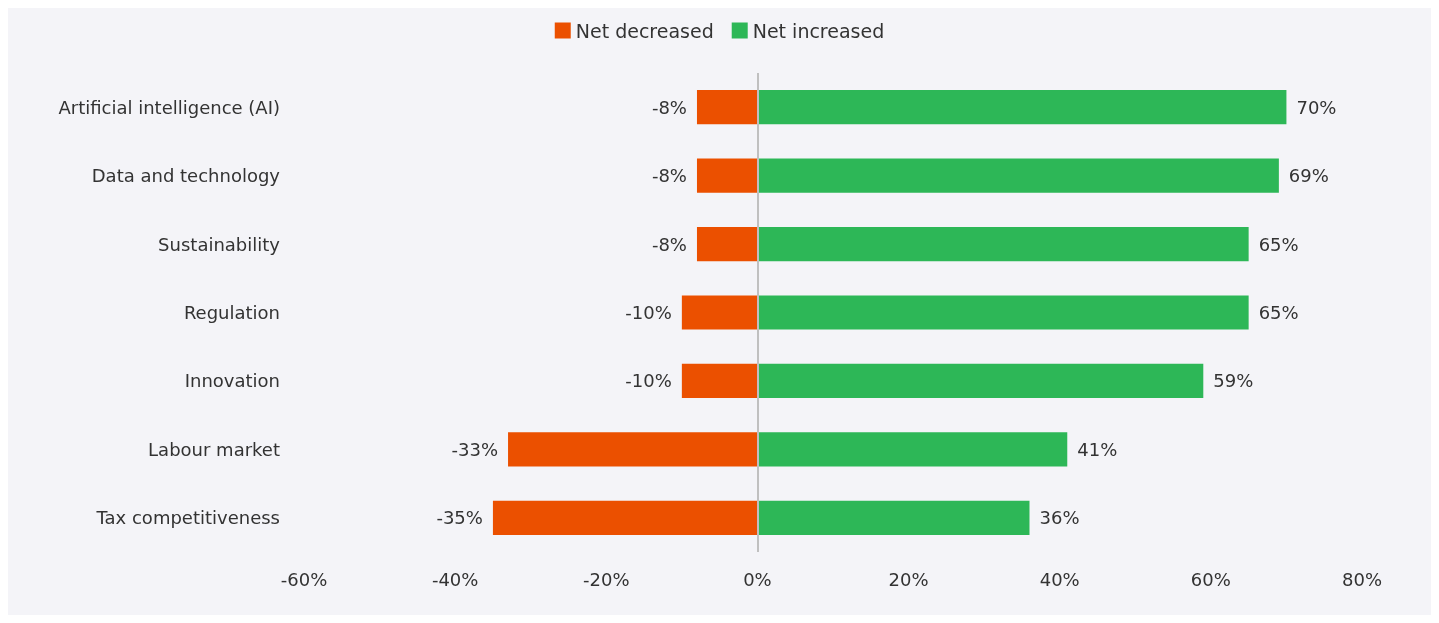 The image size is (1439, 623). I want to click on legend-label: Net decreased, so click(644, 30).